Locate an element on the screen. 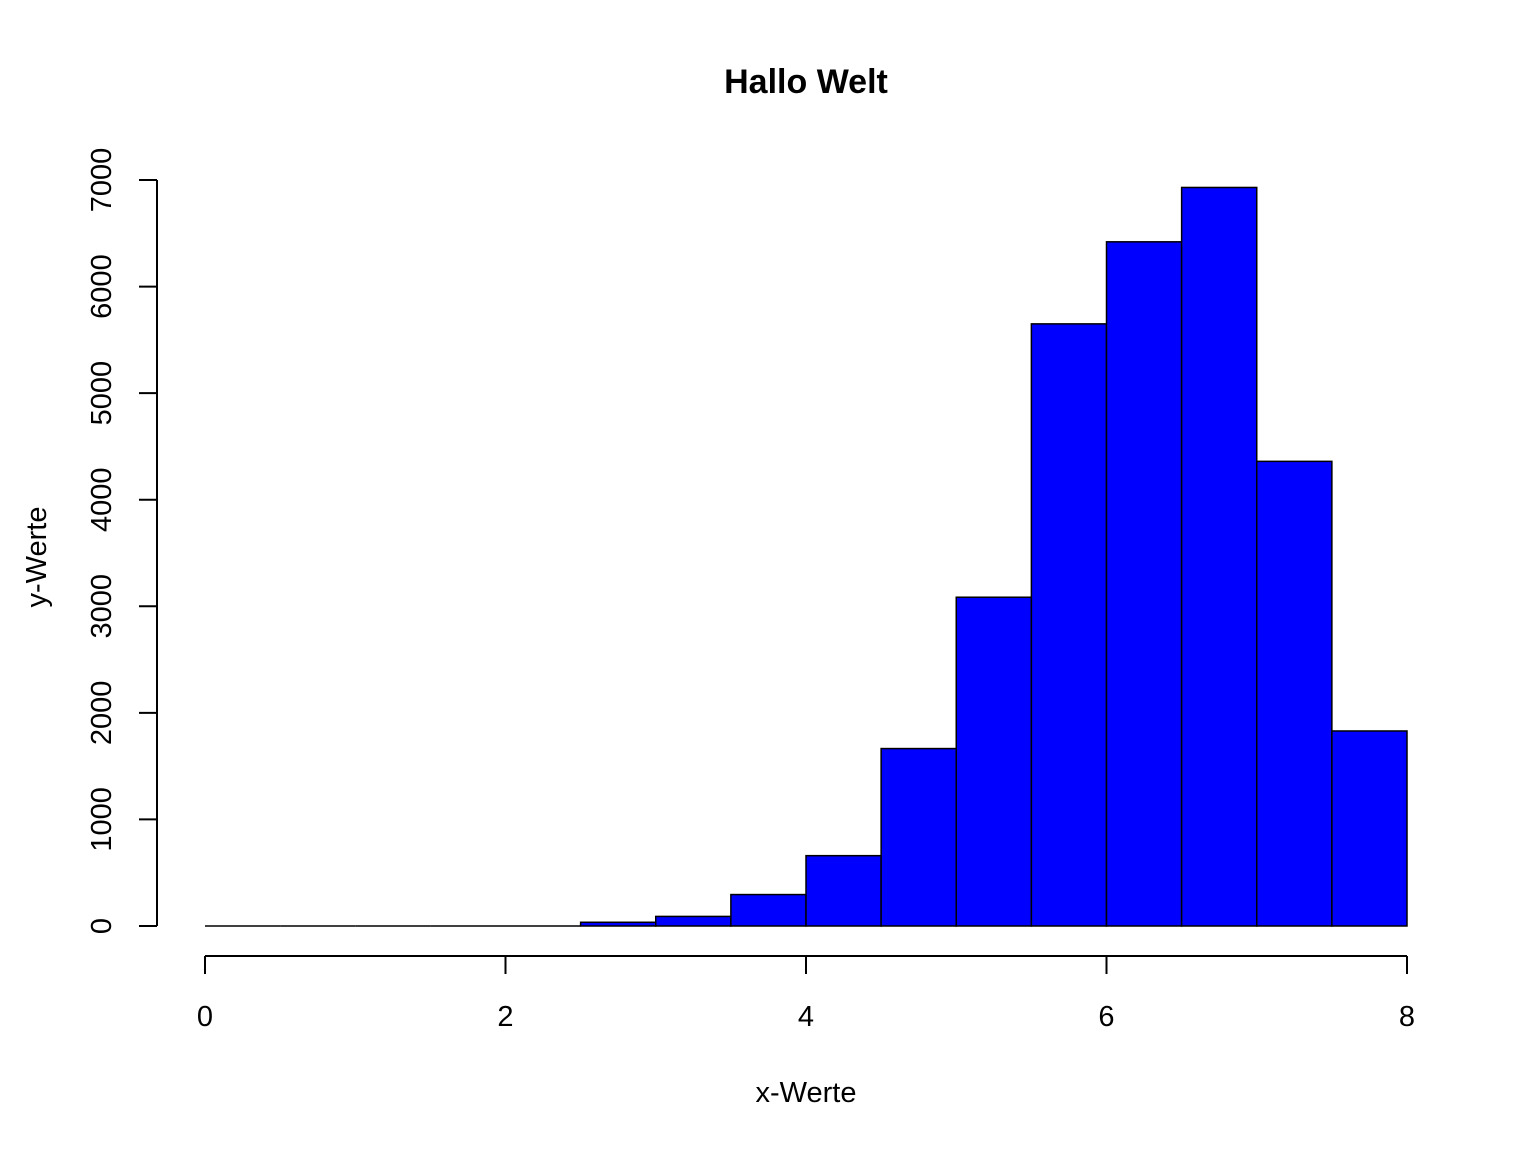 This screenshot has height=1152, width=1536. x-tick-label-4: 4 is located at coordinates (806, 1017).